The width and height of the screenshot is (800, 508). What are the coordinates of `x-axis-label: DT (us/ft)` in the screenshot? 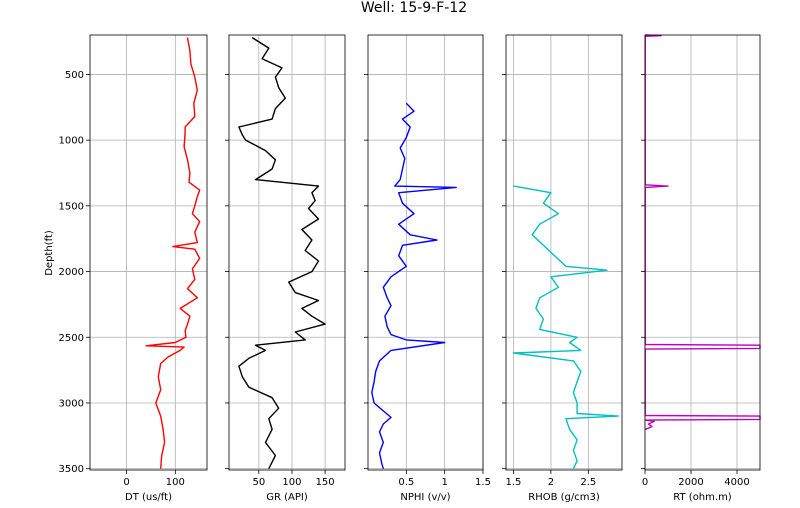 It's located at (148, 497).